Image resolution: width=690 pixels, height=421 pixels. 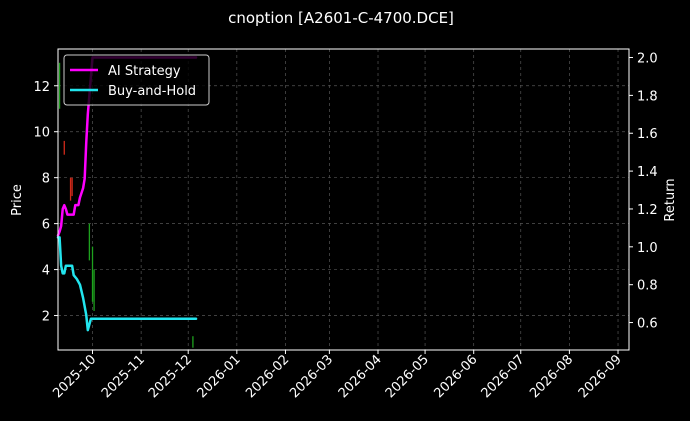 I want to click on legend-box, so click(x=136, y=80).